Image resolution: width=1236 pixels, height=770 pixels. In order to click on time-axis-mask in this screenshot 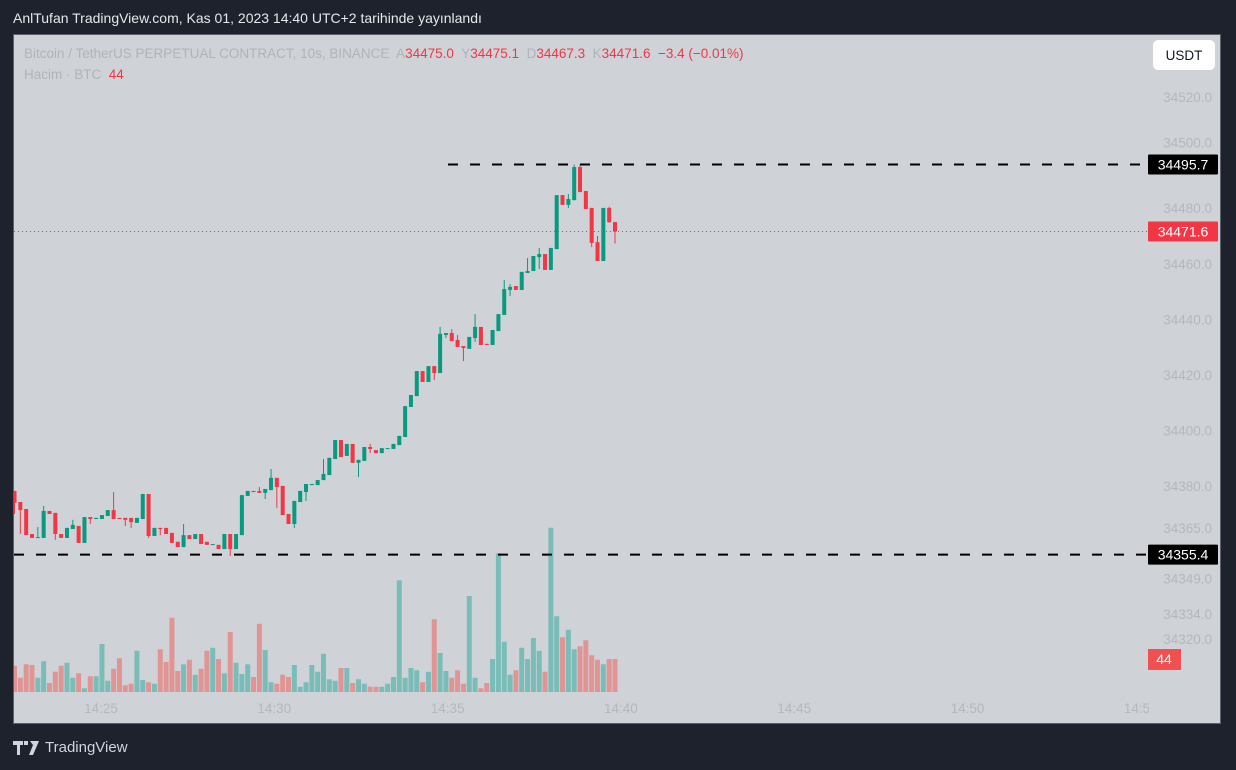, I will do `click(1184, 709)`.